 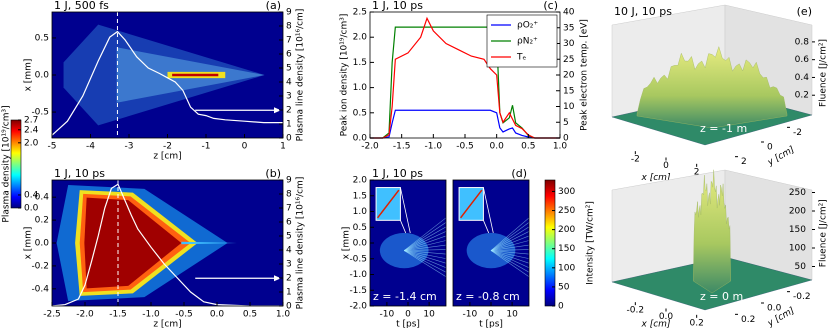 What do you see at coordinates (550, 6) in the screenshot?
I see `panel-label: (c)` at bounding box center [550, 6].